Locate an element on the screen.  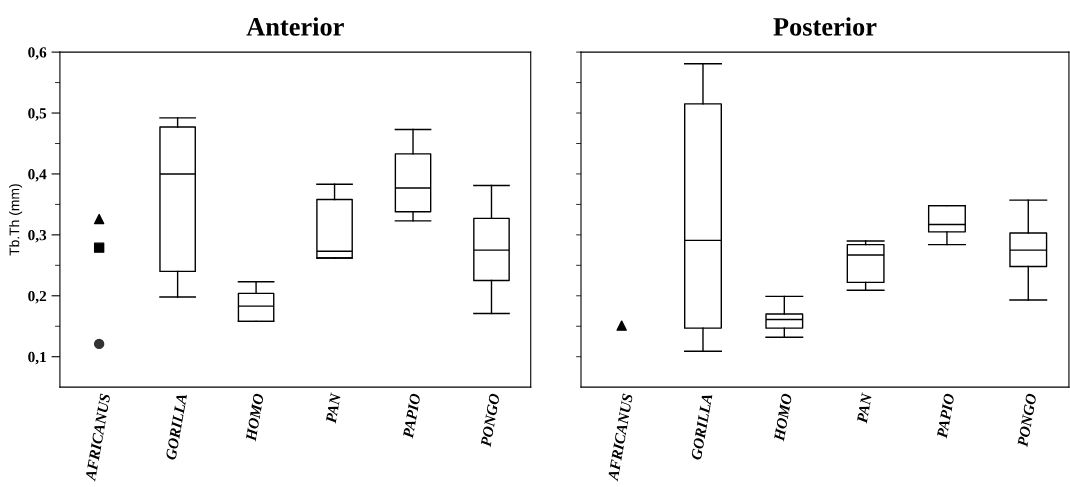
y-axis-title: Tb.Th (mm) is located at coordinates (16, 220).